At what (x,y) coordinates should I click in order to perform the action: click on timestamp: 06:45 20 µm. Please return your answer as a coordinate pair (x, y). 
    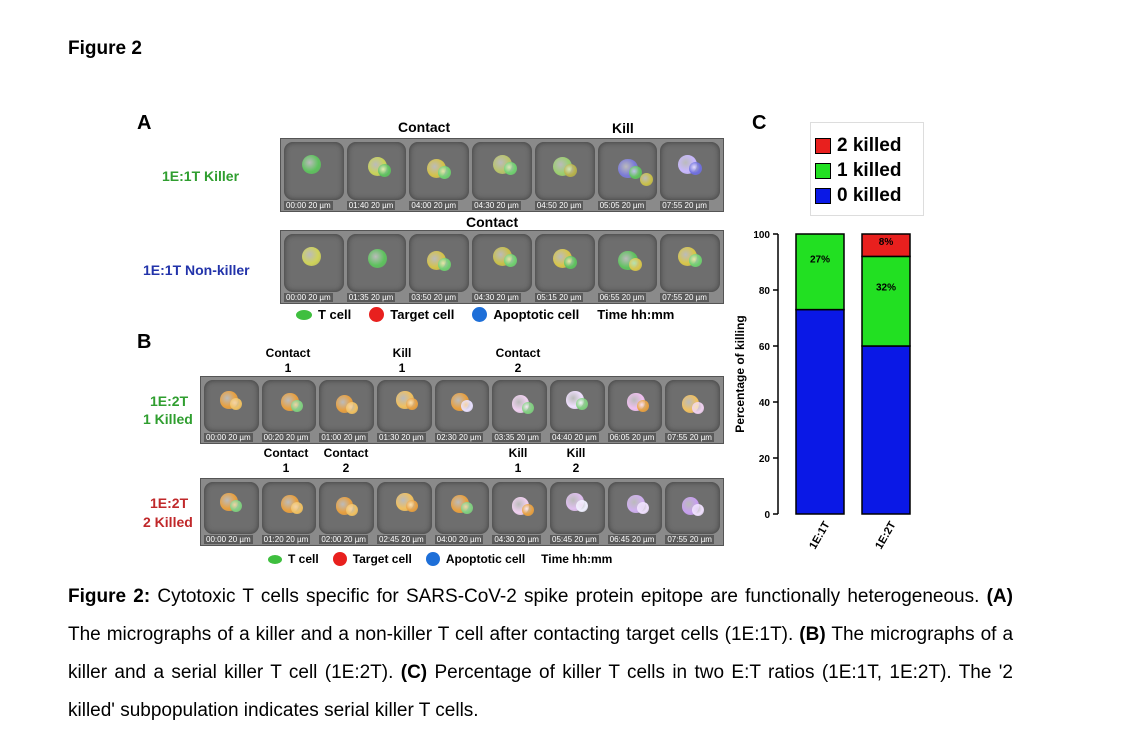
    Looking at the image, I should click on (632, 539).